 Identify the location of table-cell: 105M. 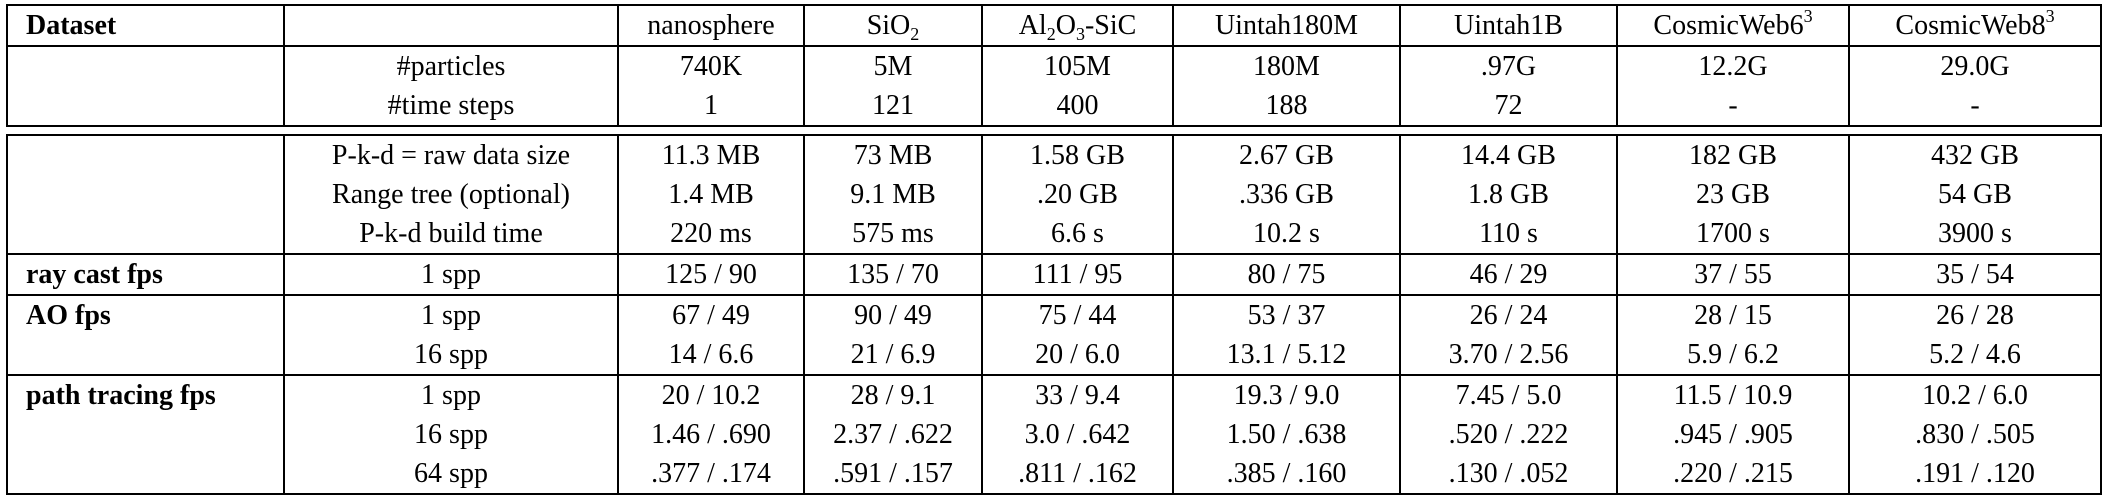
(1077, 65).